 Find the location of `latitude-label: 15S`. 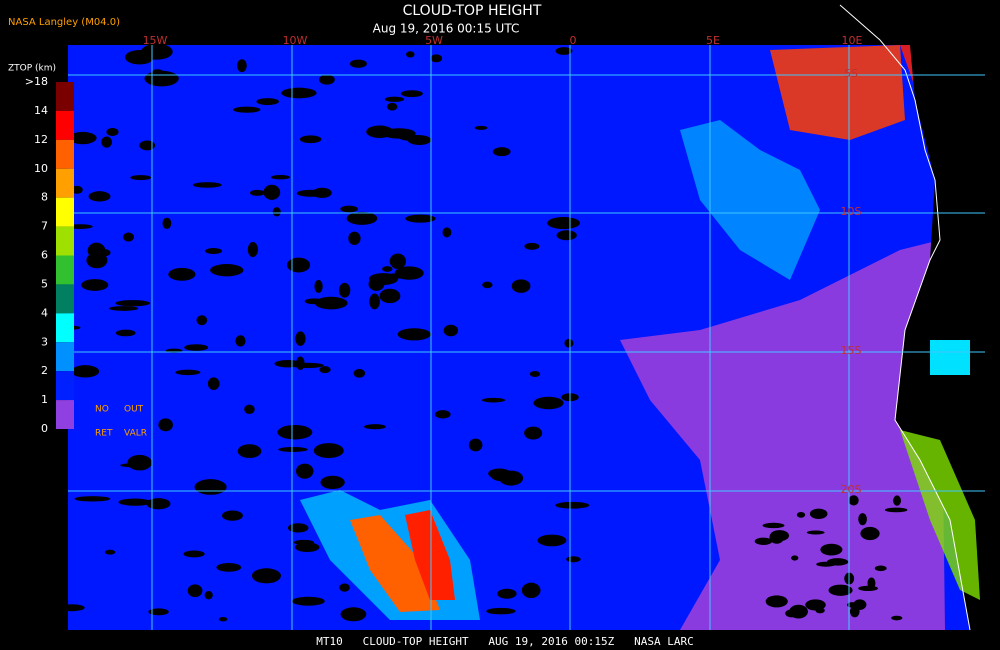

latitude-label: 15S is located at coordinates (851, 350).